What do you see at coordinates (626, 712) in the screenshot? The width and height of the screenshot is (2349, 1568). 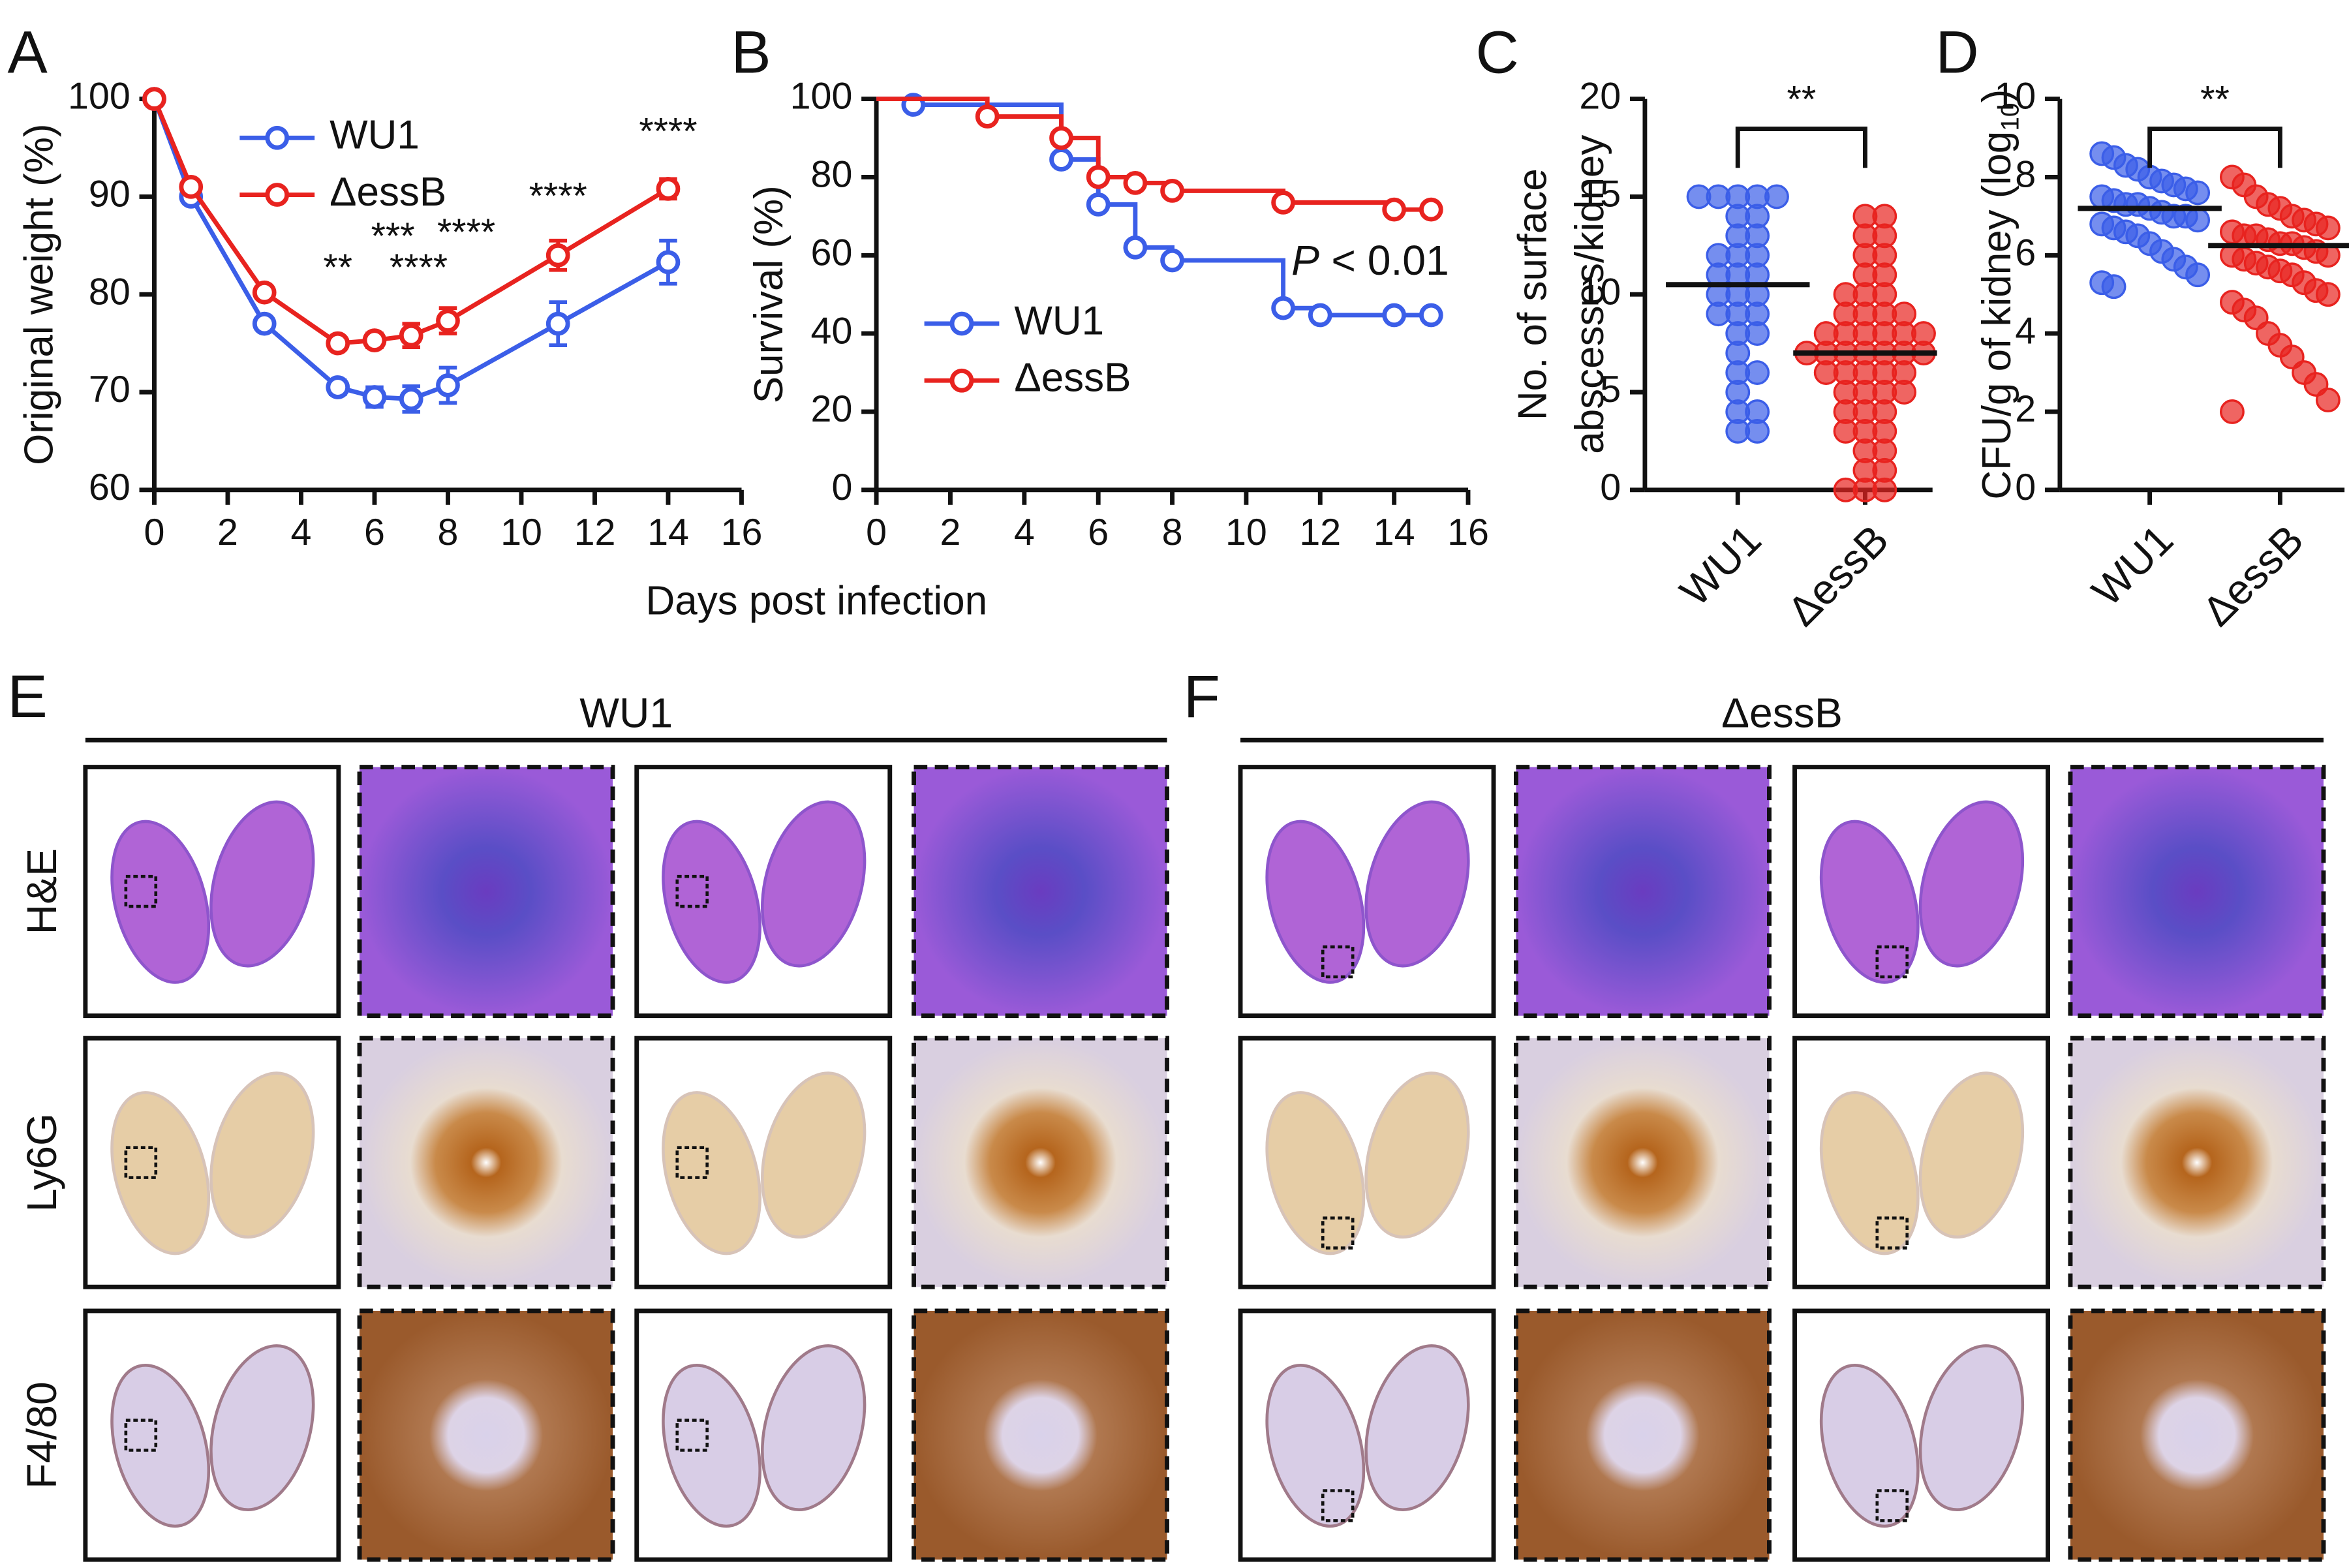 I see `group-title: WU1` at bounding box center [626, 712].